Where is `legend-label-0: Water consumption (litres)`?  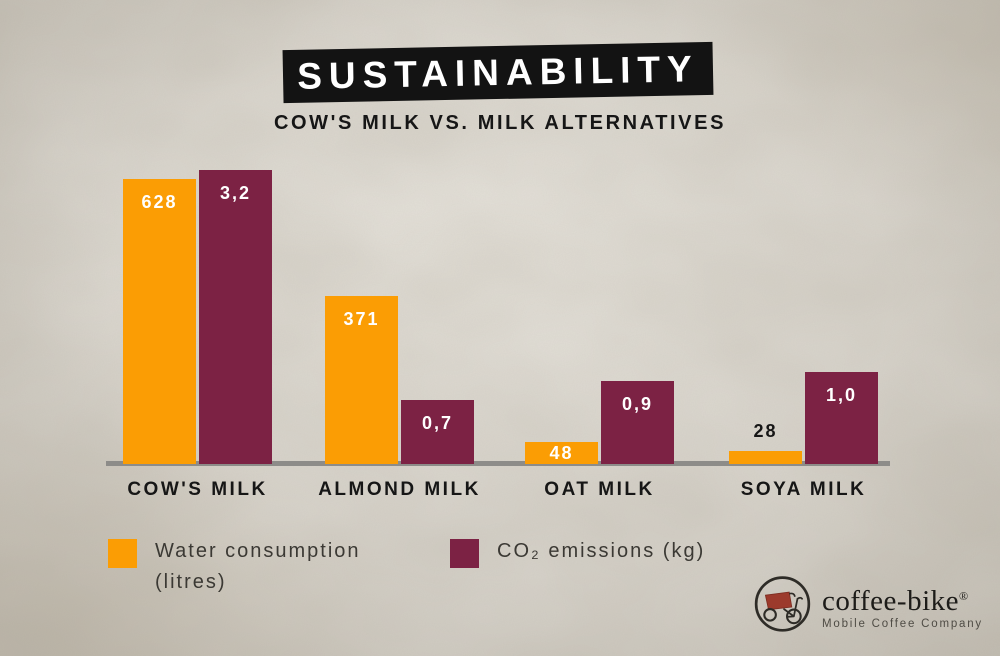 legend-label-0: Water consumption (litres) is located at coordinates (258, 567).